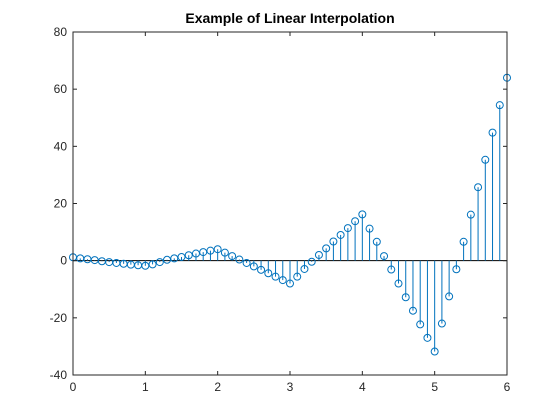  Describe the element at coordinates (290, 387) in the screenshot. I see `x-tick-label: 3` at that location.